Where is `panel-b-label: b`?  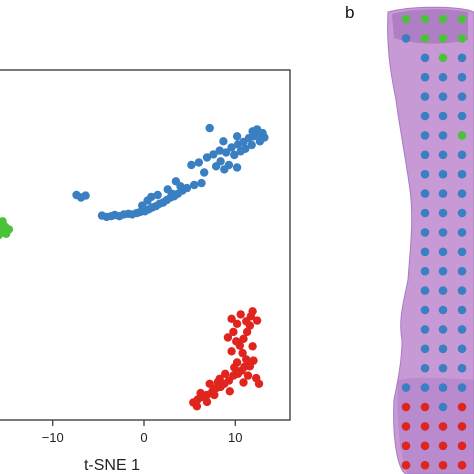 panel-b-label: b is located at coordinates (349, 12).